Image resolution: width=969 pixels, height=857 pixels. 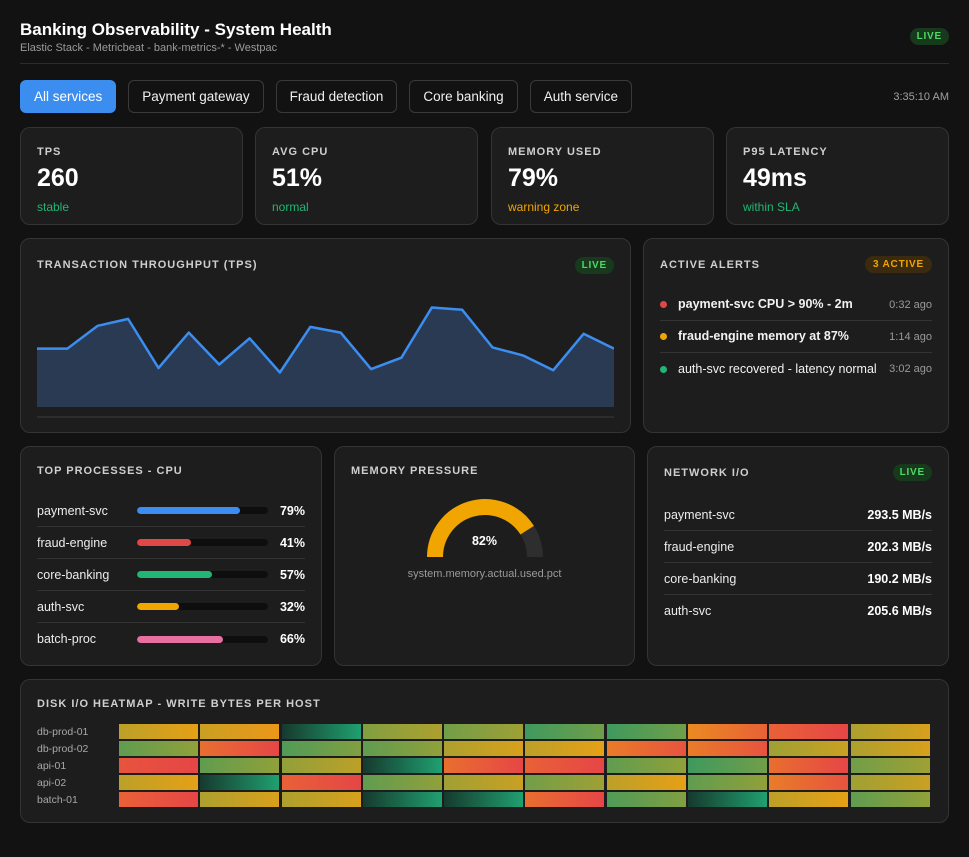 What do you see at coordinates (72, 542) in the screenshot?
I see `process-name: fraud-engine` at bounding box center [72, 542].